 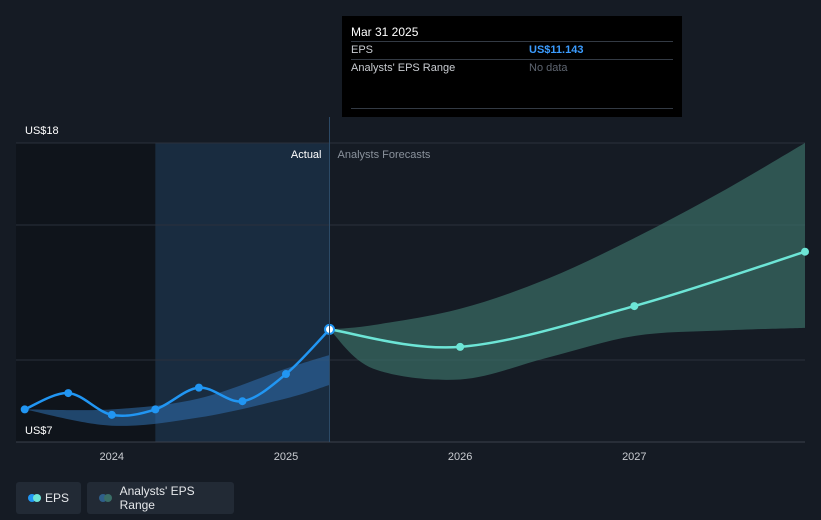 I want to click on tooltip-eps-row: EPS US$11.143, so click(x=512, y=50).